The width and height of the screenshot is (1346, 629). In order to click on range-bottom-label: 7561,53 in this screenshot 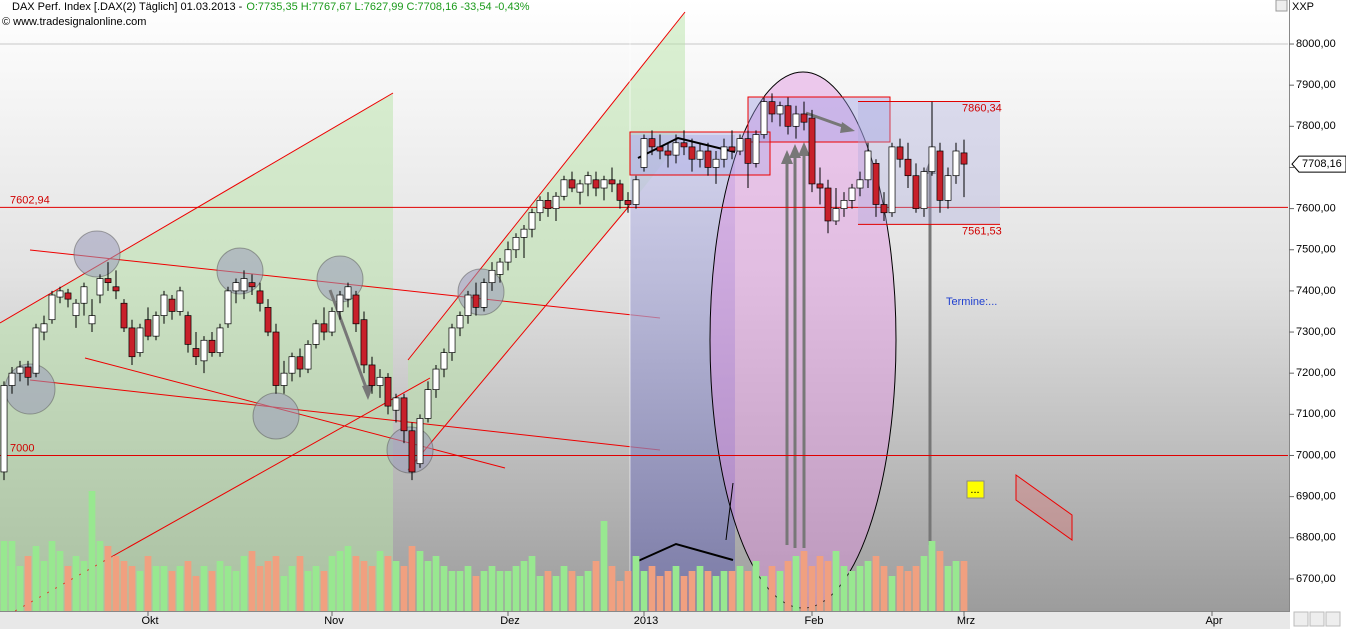, I will do `click(982, 231)`.